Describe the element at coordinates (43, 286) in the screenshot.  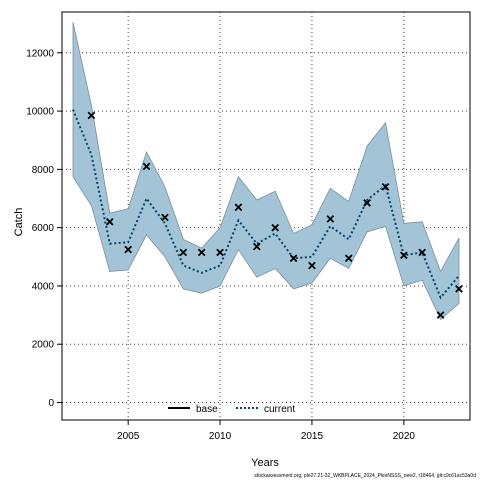
I see `y-tick-label: 4000` at that location.